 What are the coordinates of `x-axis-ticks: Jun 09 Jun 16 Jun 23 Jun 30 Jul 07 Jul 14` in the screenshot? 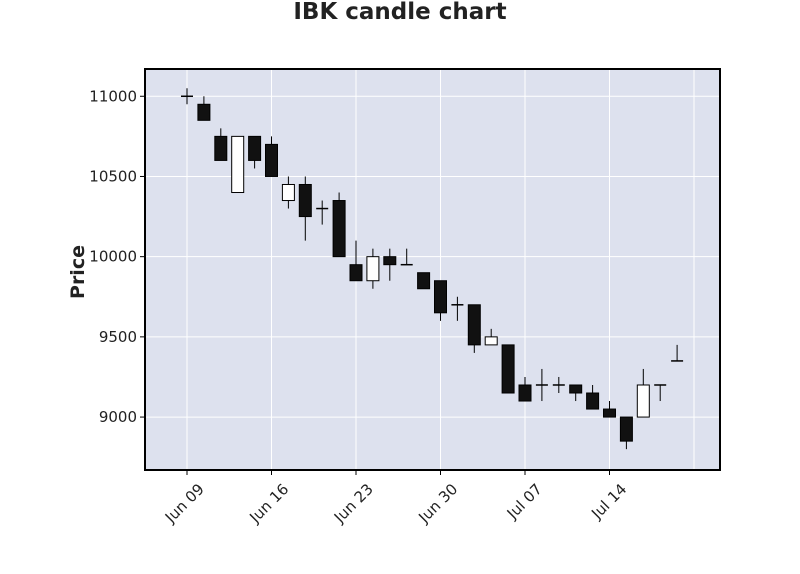 It's located at (395, 498).